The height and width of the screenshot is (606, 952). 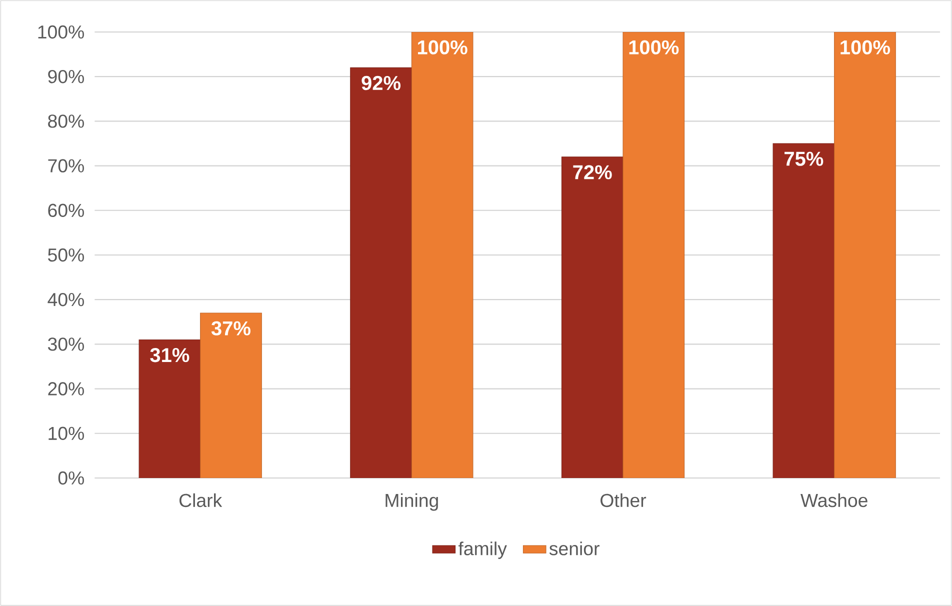 What do you see at coordinates (381, 83) in the screenshot?
I see `data-label: 92%` at bounding box center [381, 83].